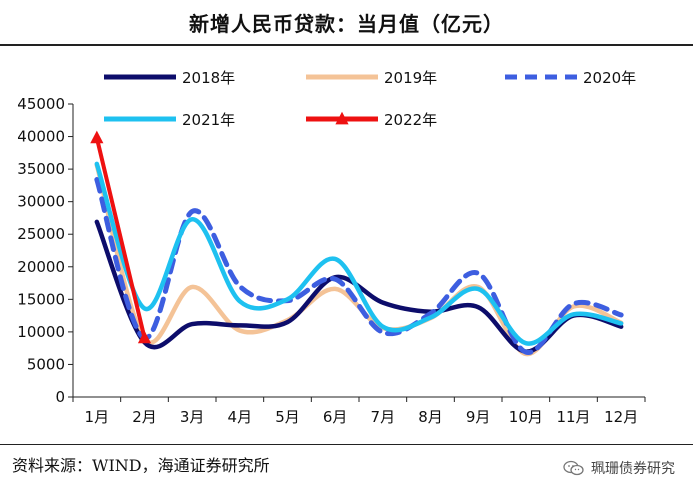 Image resolution: width=693 pixels, height=498 pixels. Describe the element at coordinates (335, 417) in the screenshot. I see `x-tick-label: 6月` at that location.